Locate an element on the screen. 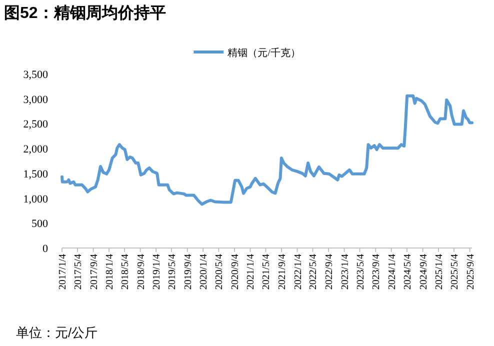 The width and height of the screenshot is (494, 346). y-tick-label: 1,000 is located at coordinates (35, 199).